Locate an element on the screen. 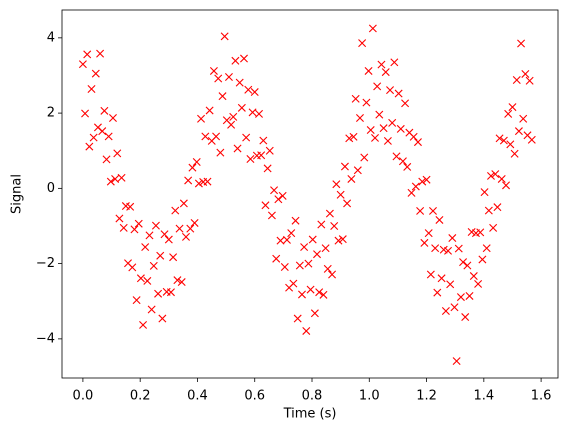  x-axis-label: Time (s) is located at coordinates (310, 414).